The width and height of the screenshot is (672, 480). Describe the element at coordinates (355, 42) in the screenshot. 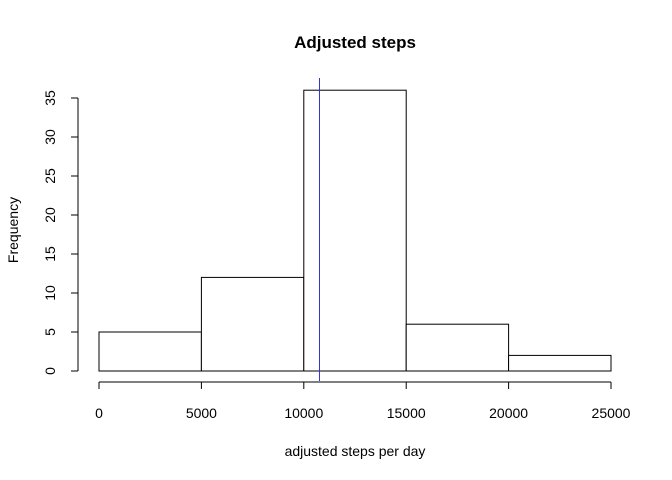

I see `chart-title: Adjusted steps` at that location.